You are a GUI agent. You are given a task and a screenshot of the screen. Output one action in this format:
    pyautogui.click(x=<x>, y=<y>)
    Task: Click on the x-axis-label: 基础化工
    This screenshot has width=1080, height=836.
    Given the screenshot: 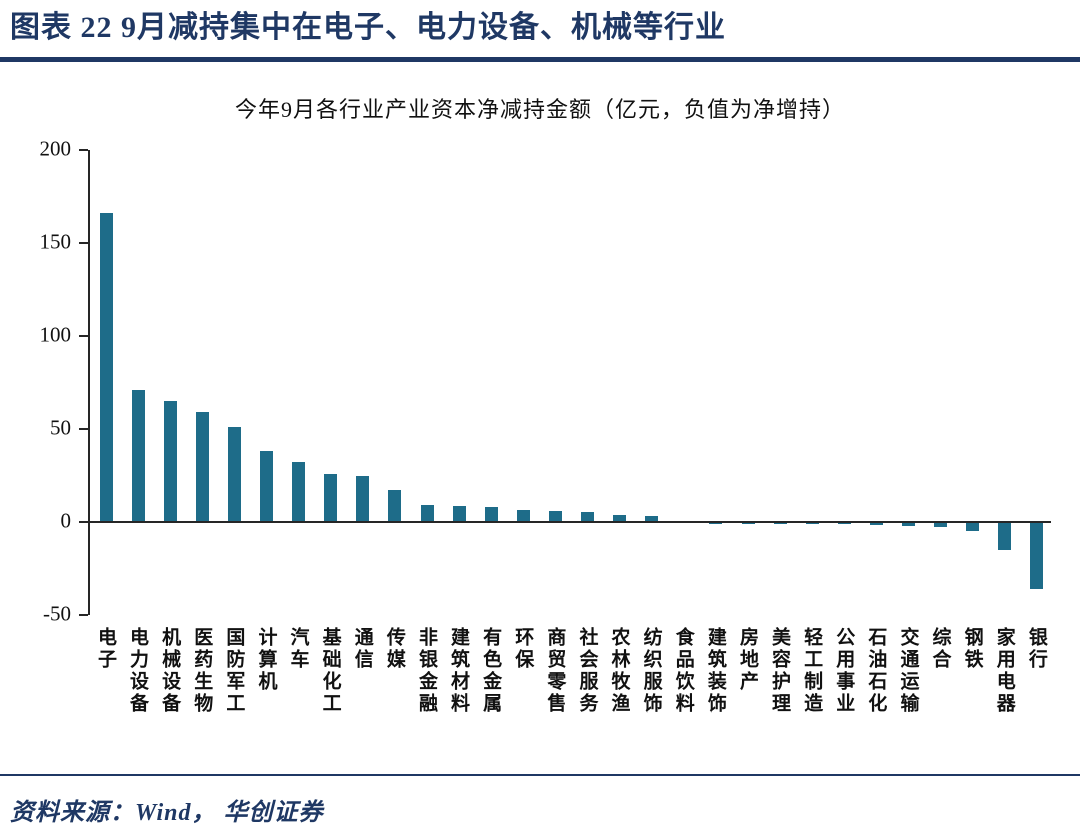 What is the action you would take?
    pyautogui.click(x=330, y=671)
    